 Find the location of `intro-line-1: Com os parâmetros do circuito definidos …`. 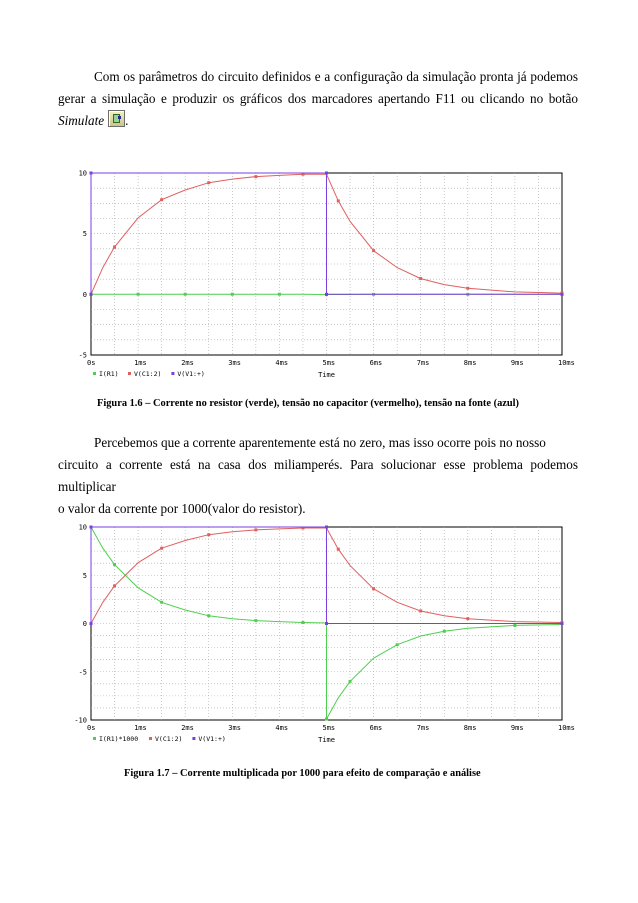

intro-line-1: Com os parâmetros do circuito definidos … is located at coordinates (336, 76).